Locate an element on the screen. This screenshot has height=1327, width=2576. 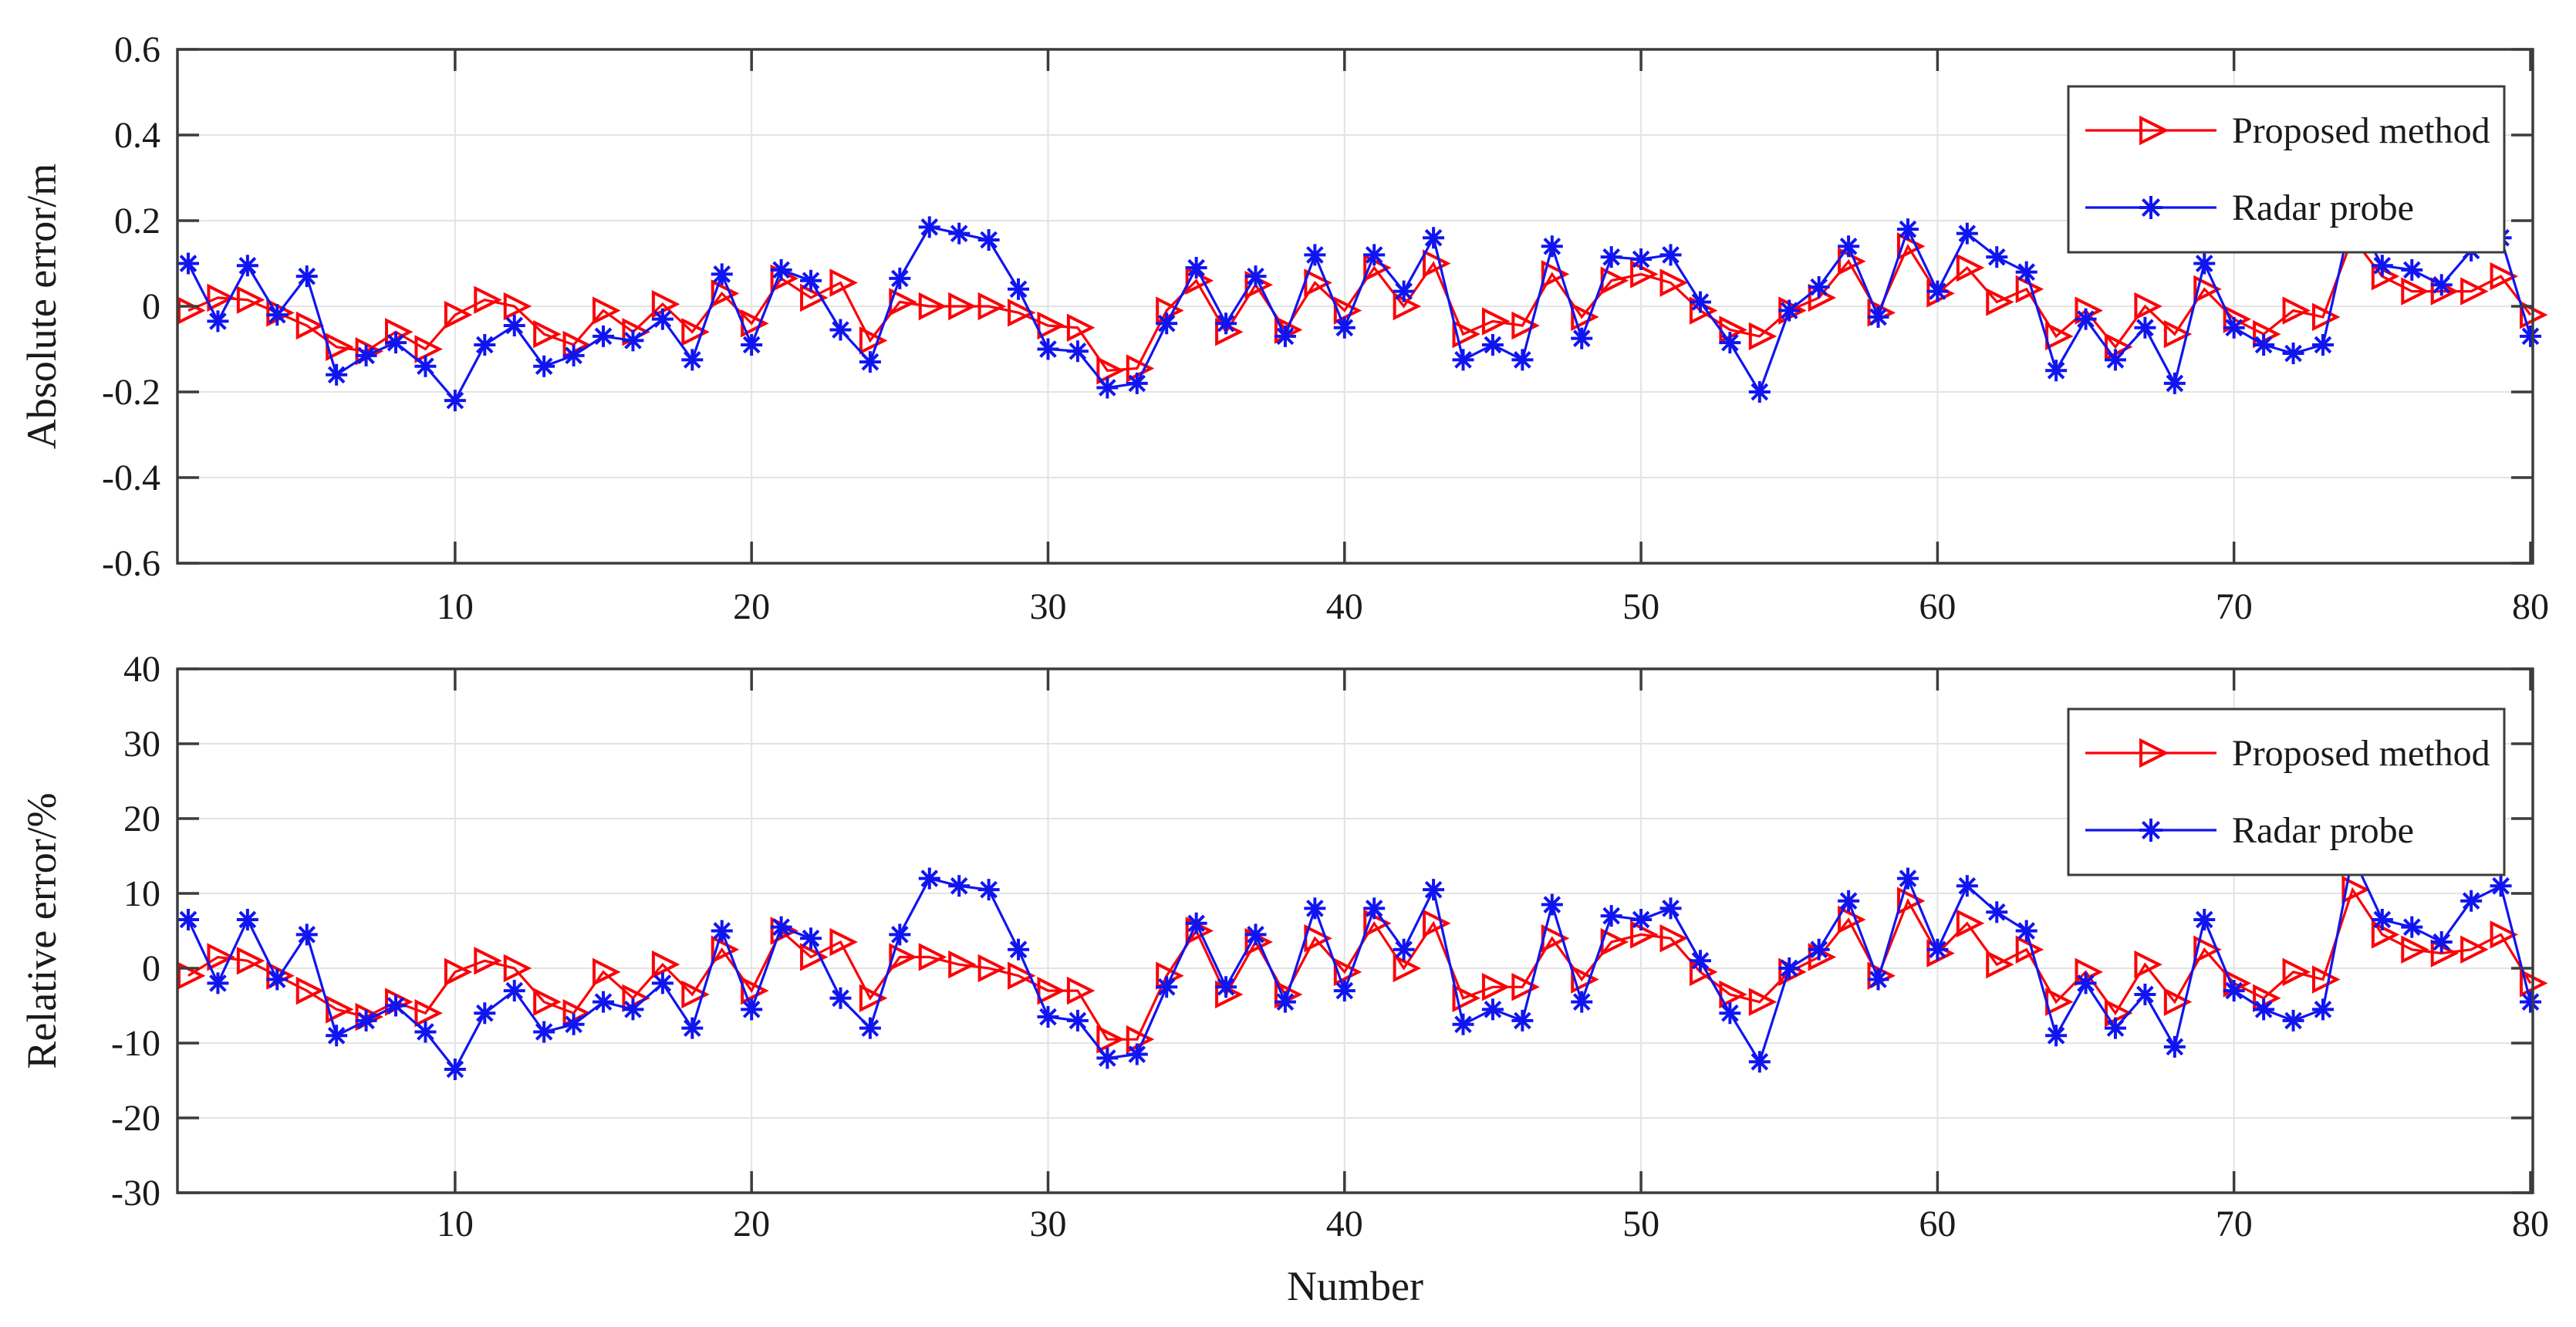
y-tick-label: 0.4 is located at coordinates (137, 135).